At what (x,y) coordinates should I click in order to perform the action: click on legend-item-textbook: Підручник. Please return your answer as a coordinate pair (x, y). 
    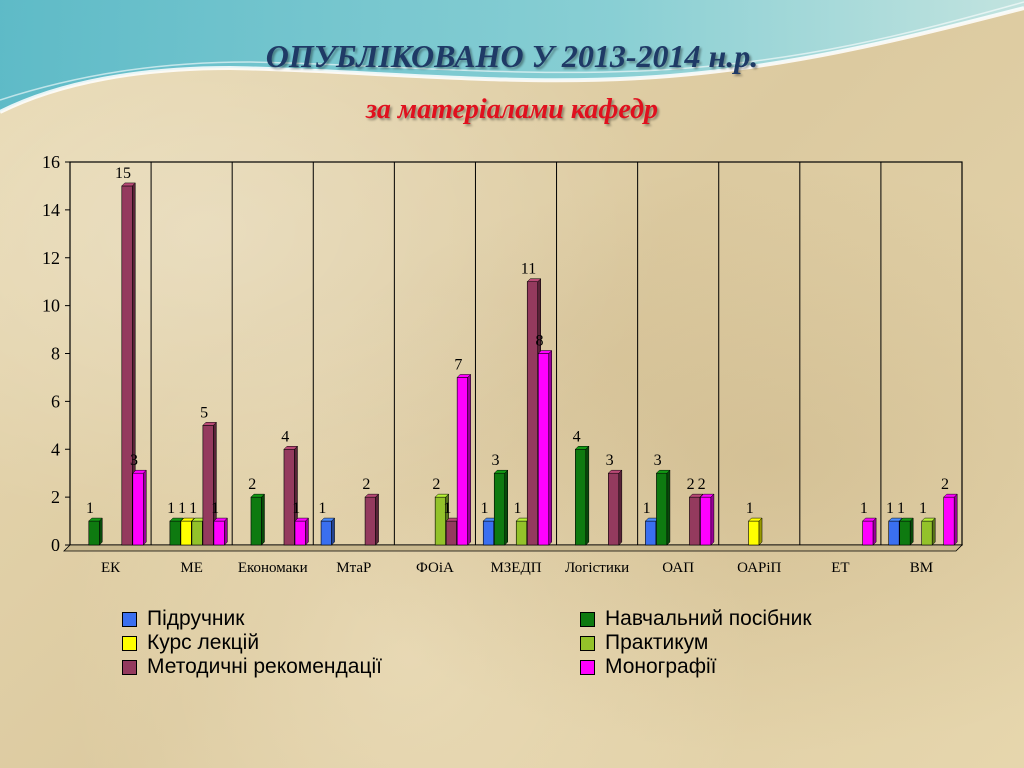
    Looking at the image, I should click on (183, 619).